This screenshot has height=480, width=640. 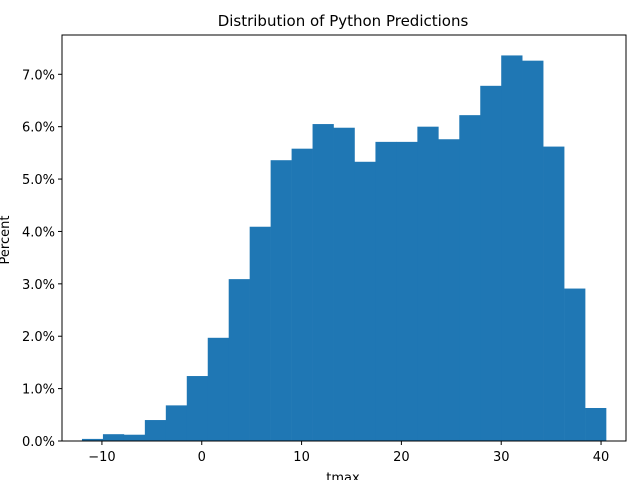 What do you see at coordinates (101, 457) in the screenshot?
I see `x-tick-label: −10` at bounding box center [101, 457].